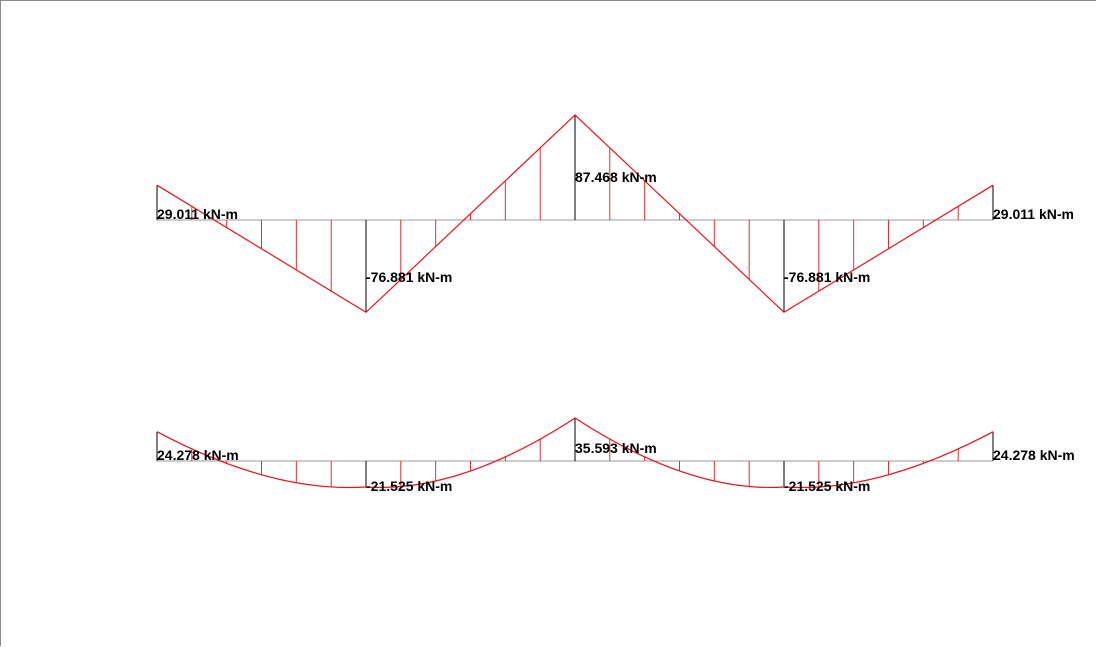  What do you see at coordinates (198, 455) in the screenshot?
I see `label-left-end-bottom: 24.278 kN-m` at bounding box center [198, 455].